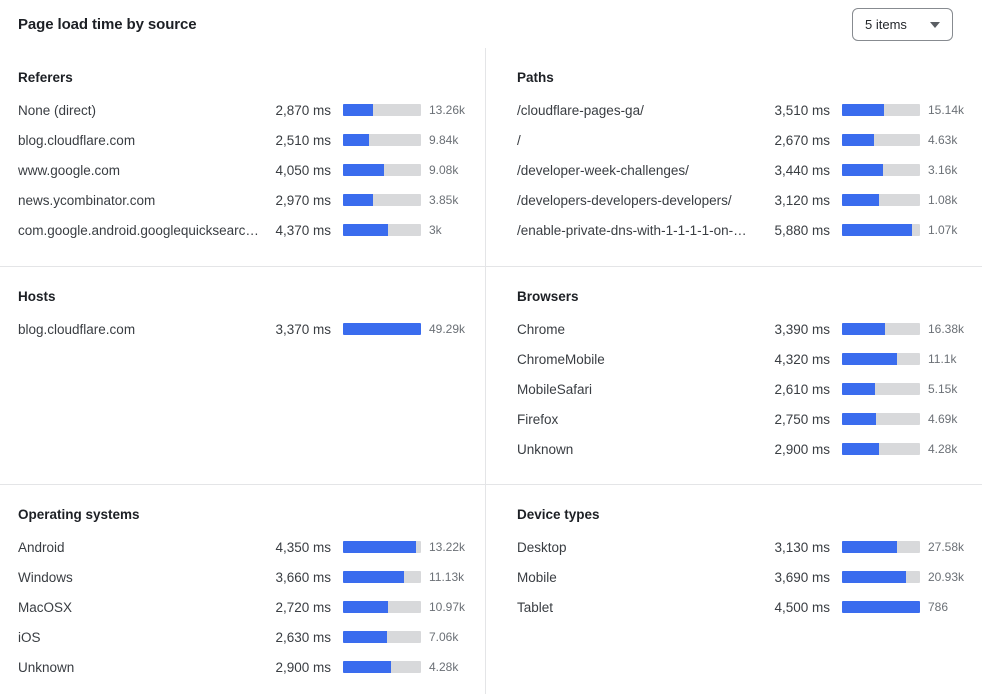  Describe the element at coordinates (742, 607) in the screenshot. I see `metric-row: Tablet 4,500 ms 786` at that location.